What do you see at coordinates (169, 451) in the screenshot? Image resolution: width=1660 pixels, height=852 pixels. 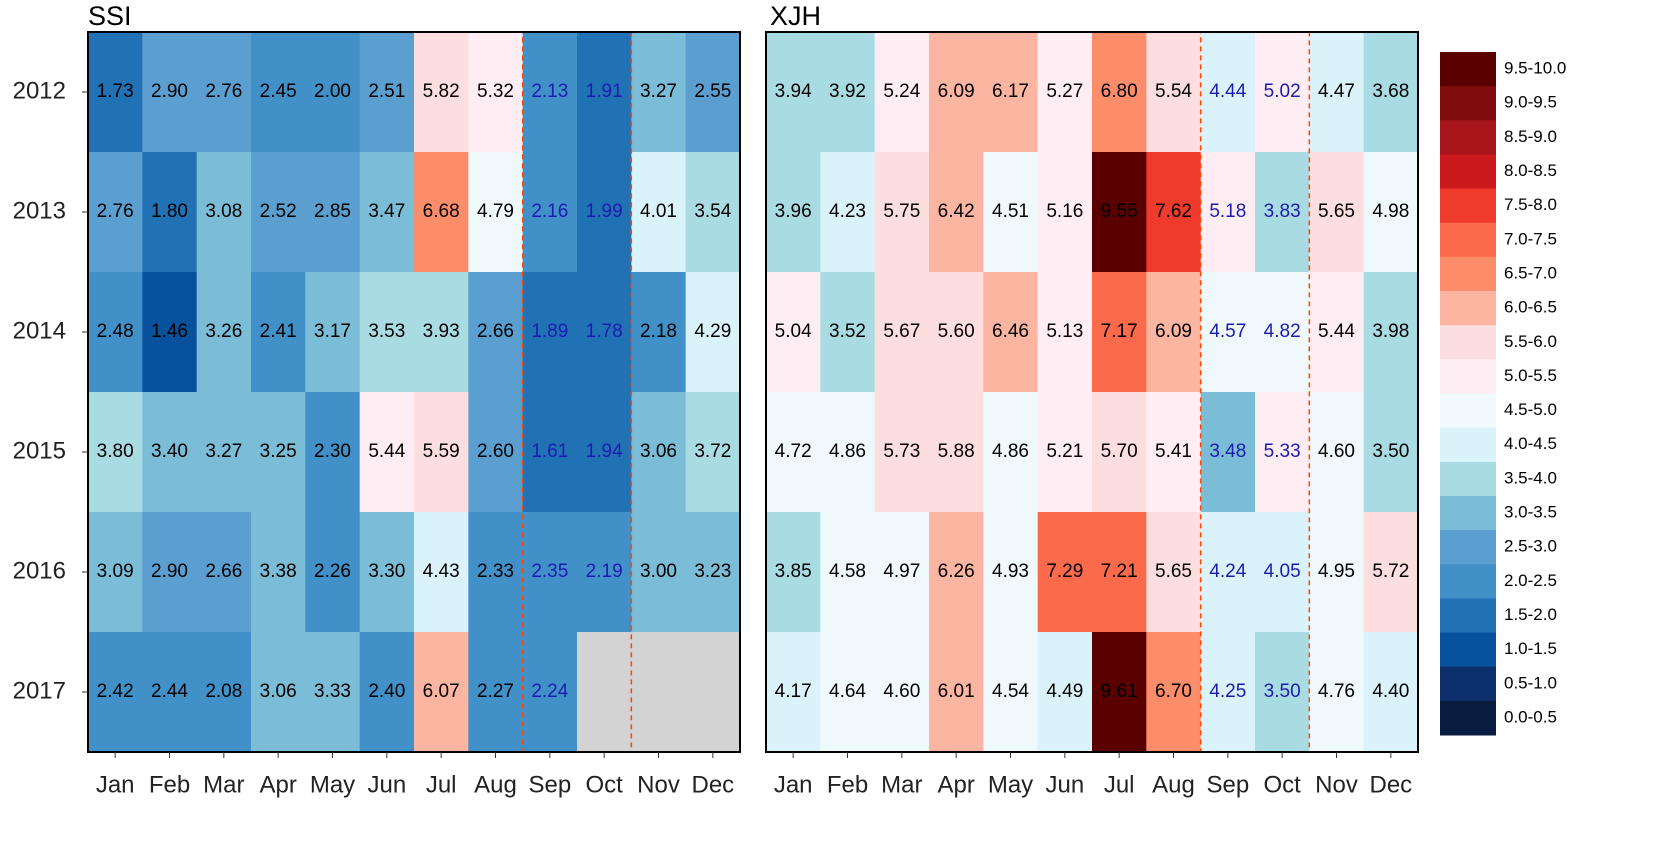 I see `cell-label: 3.40` at bounding box center [169, 451].